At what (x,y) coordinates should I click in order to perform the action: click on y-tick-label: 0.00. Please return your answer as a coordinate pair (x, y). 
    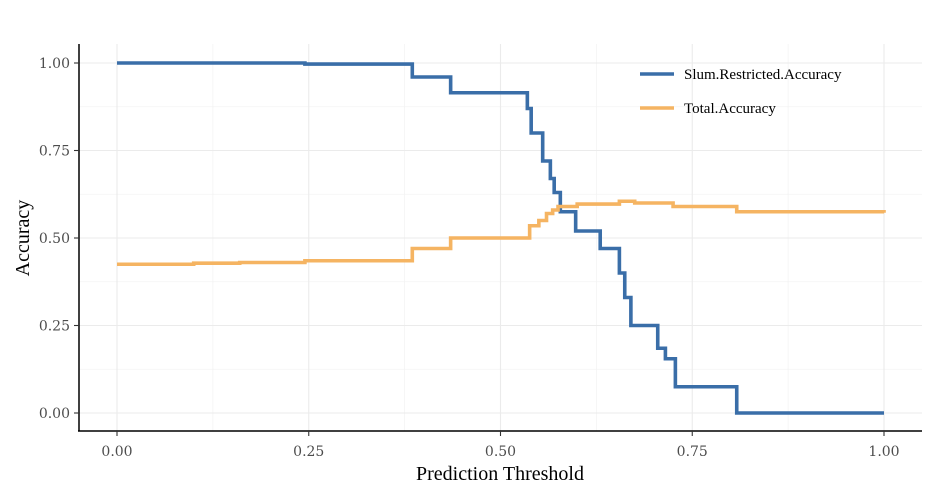
    Looking at the image, I should click on (54, 414).